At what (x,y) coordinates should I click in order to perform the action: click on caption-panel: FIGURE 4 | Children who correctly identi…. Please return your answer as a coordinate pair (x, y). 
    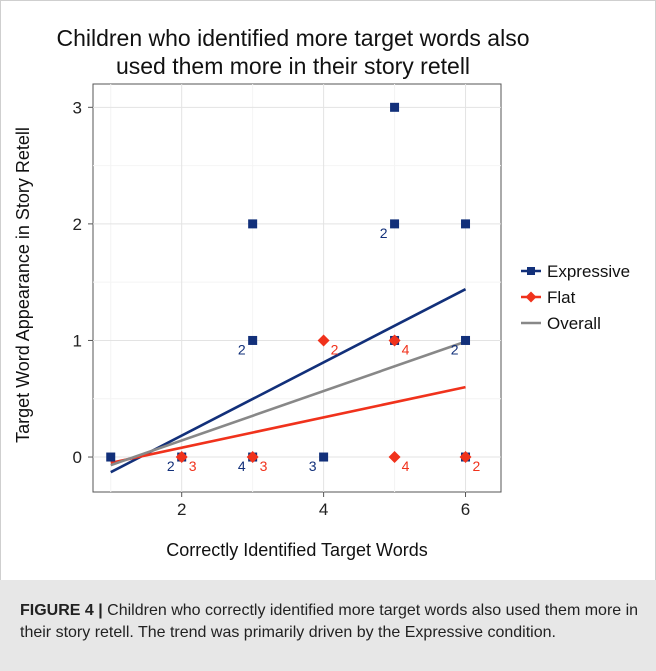
    Looking at the image, I should click on (328, 625).